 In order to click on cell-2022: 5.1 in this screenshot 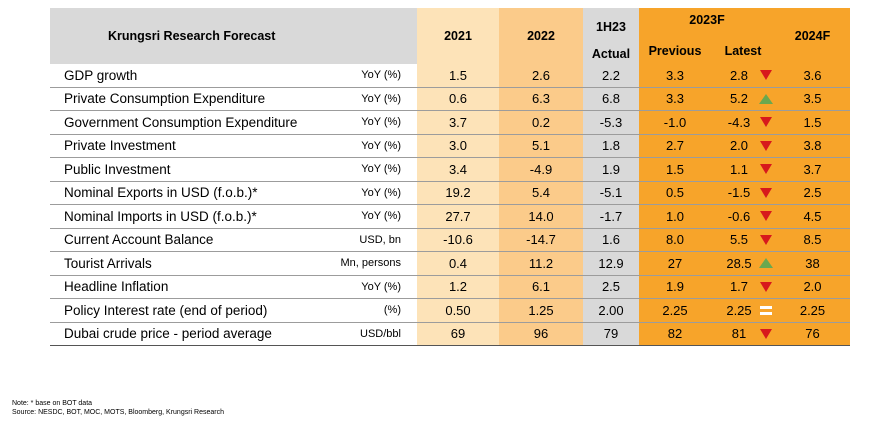, I will do `click(541, 145)`.